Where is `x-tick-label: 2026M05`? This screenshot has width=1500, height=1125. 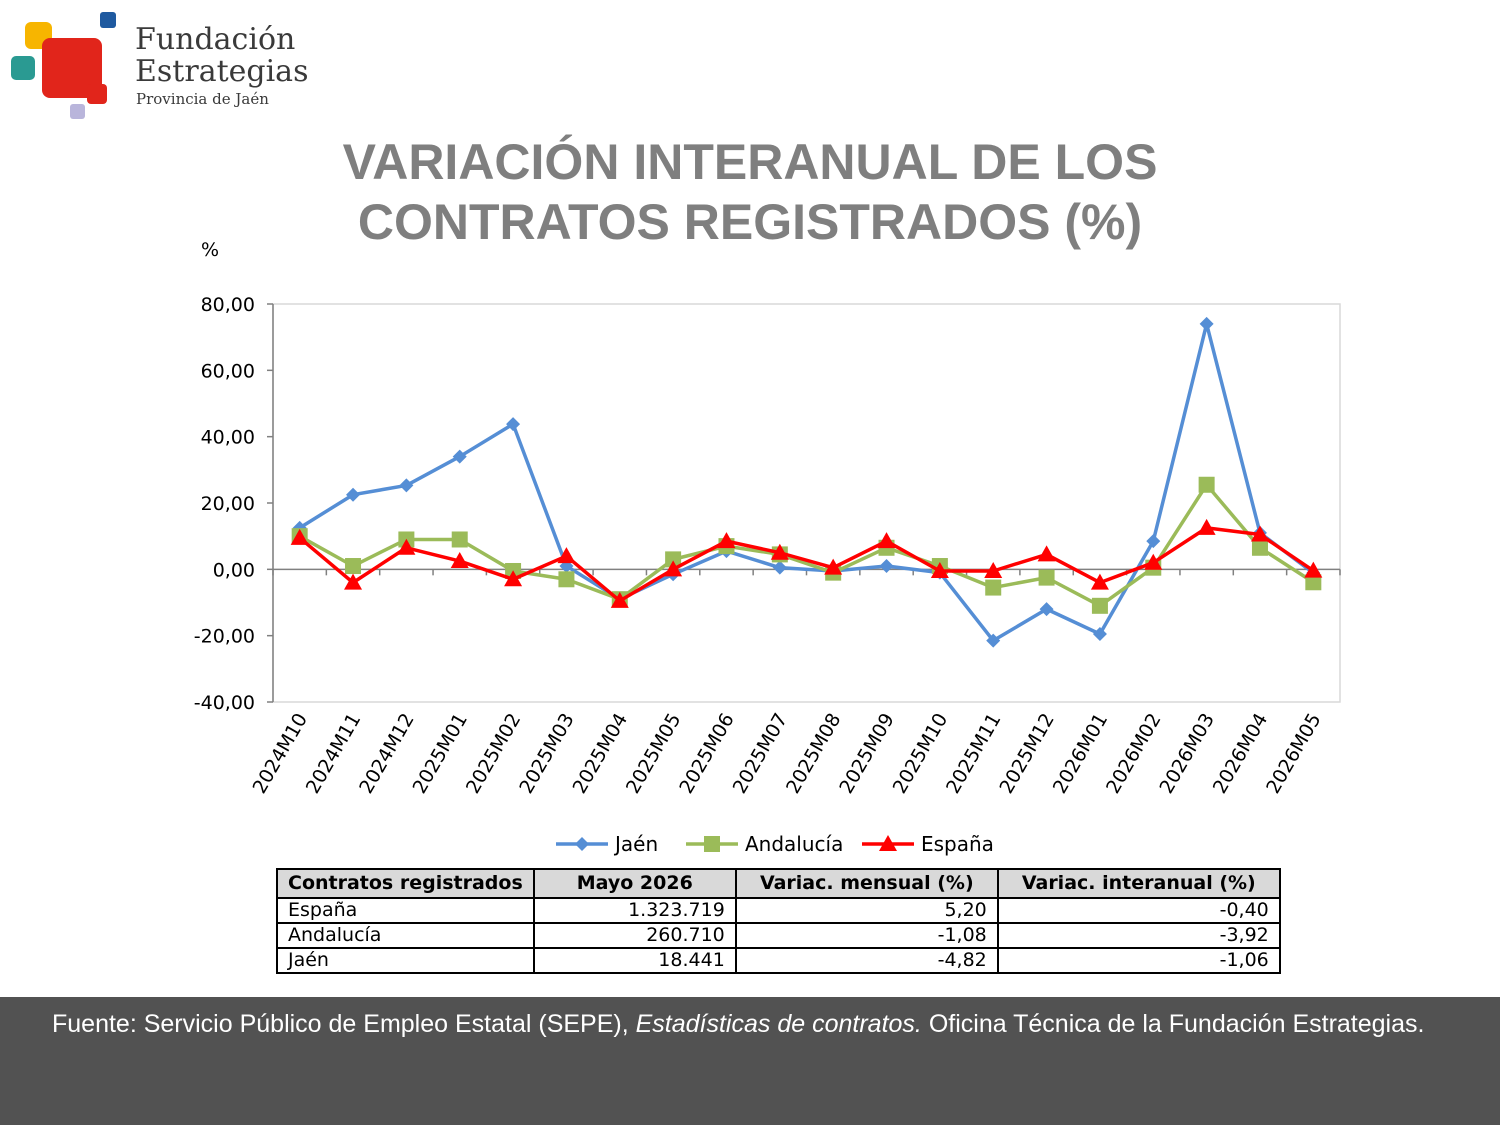 x-tick-label: 2026M05 is located at coordinates (1294, 754).